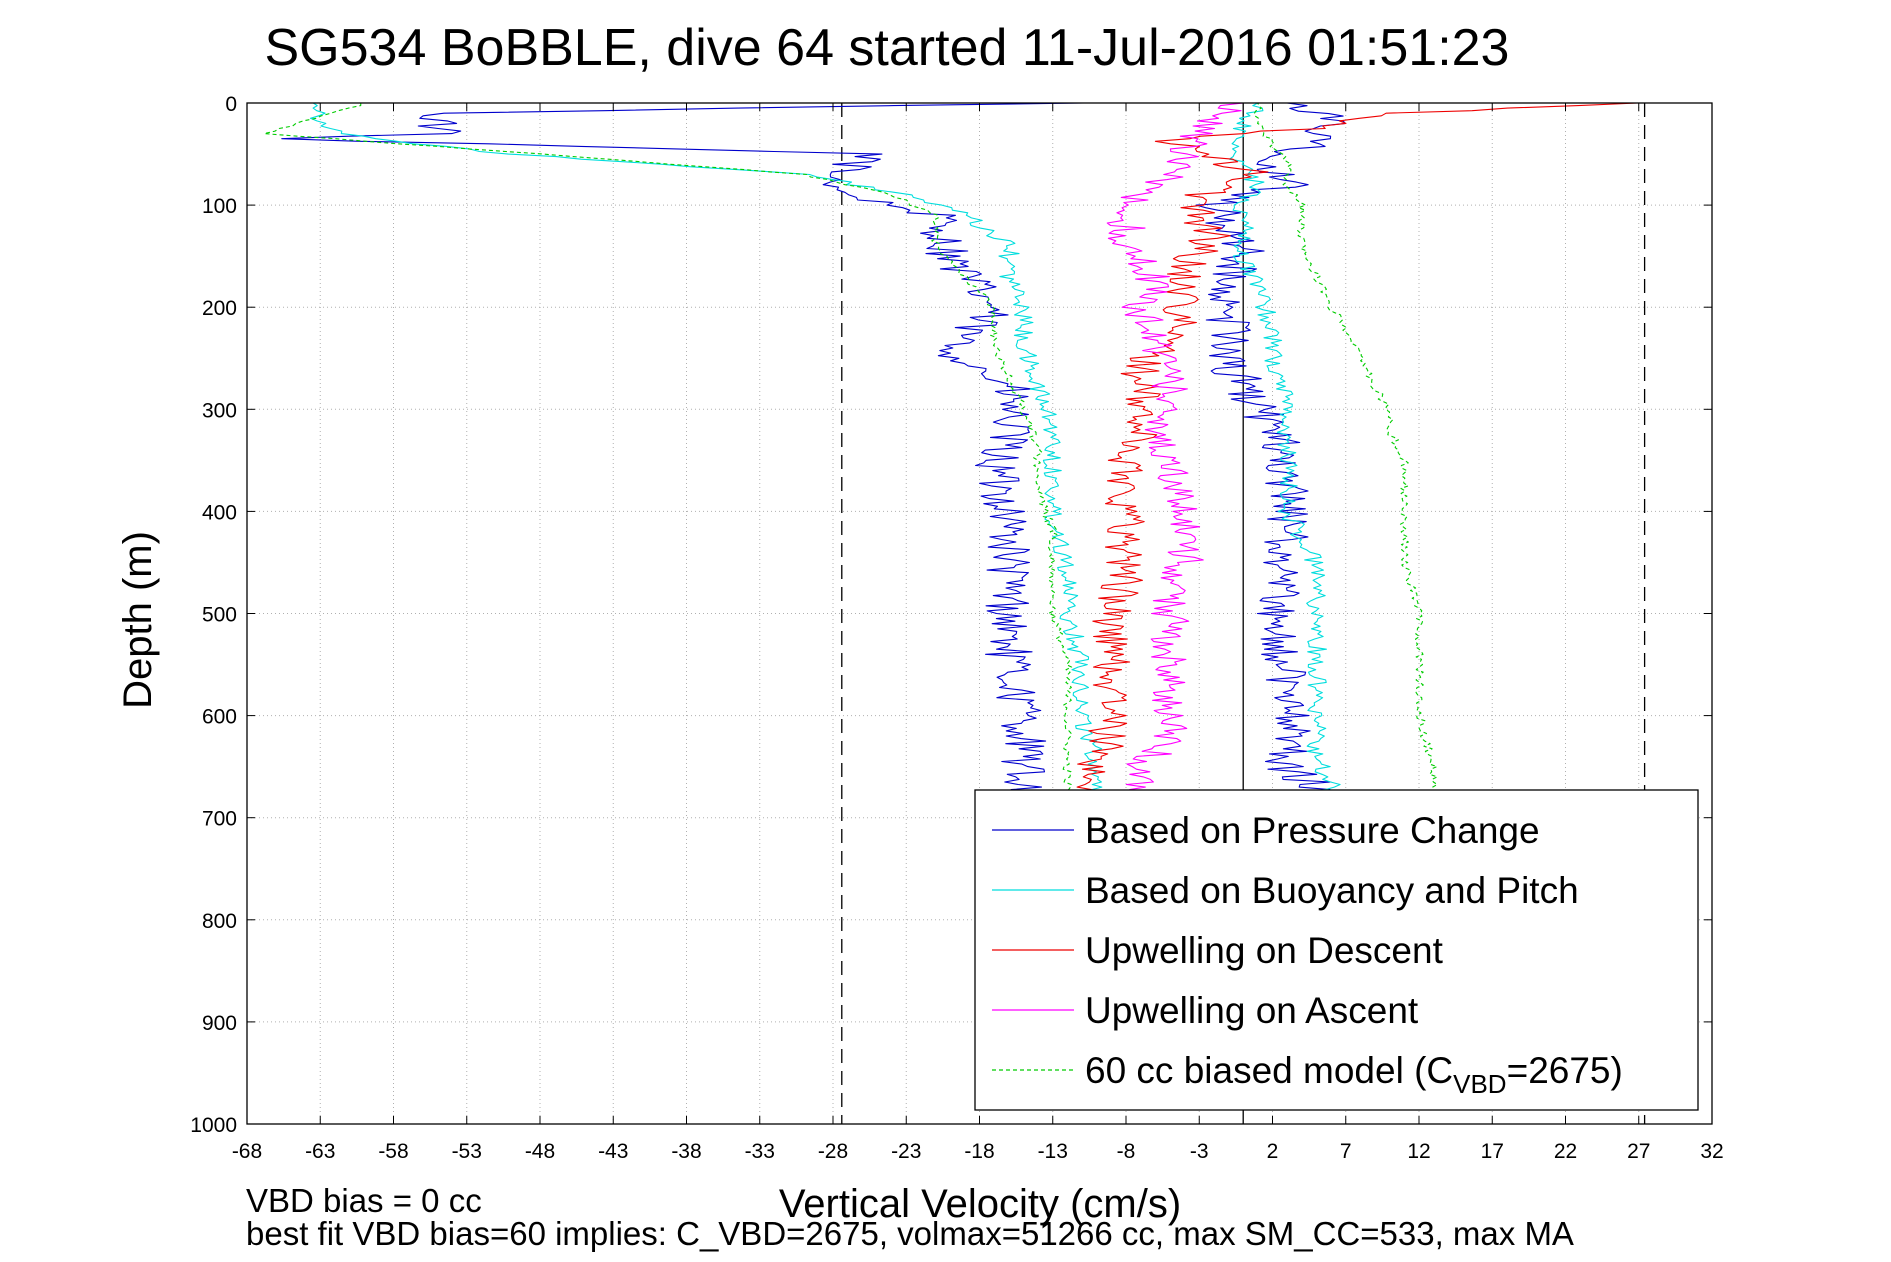 The image size is (1891, 1262). I want to click on x-tick-label: -13, so click(1053, 1151).